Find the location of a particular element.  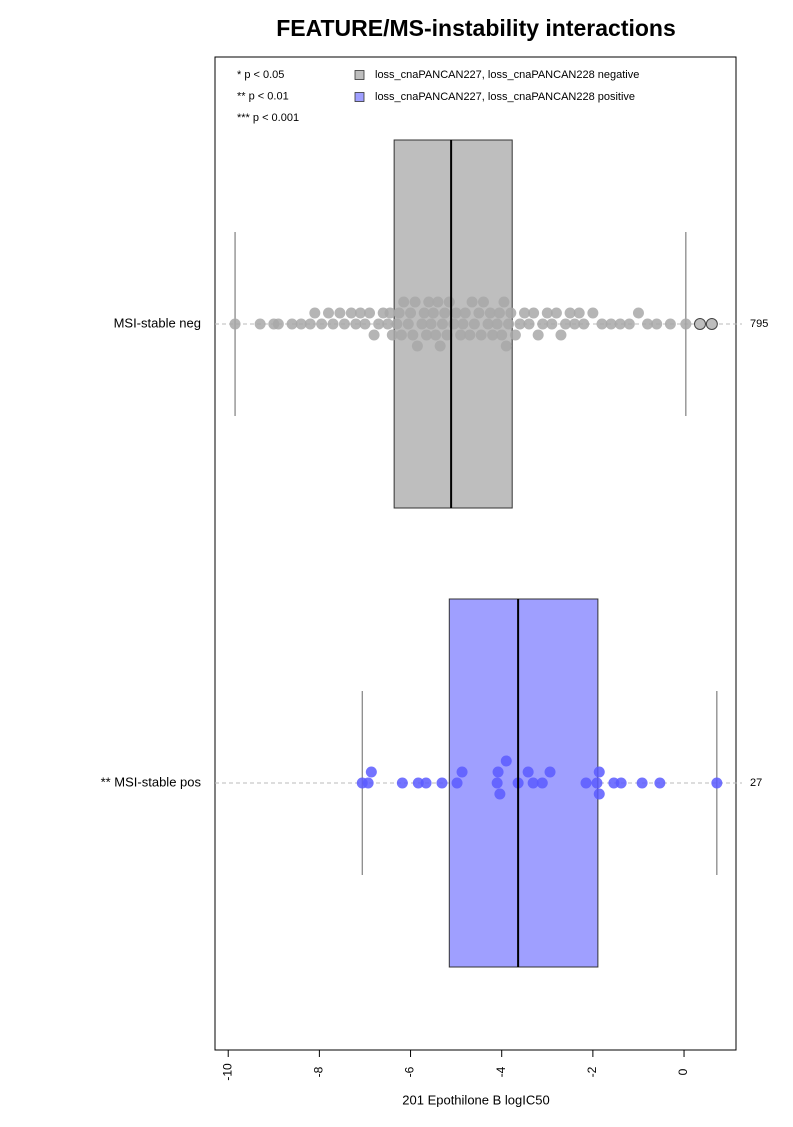

x-tick-label: -2 is located at coordinates (592, 1071).